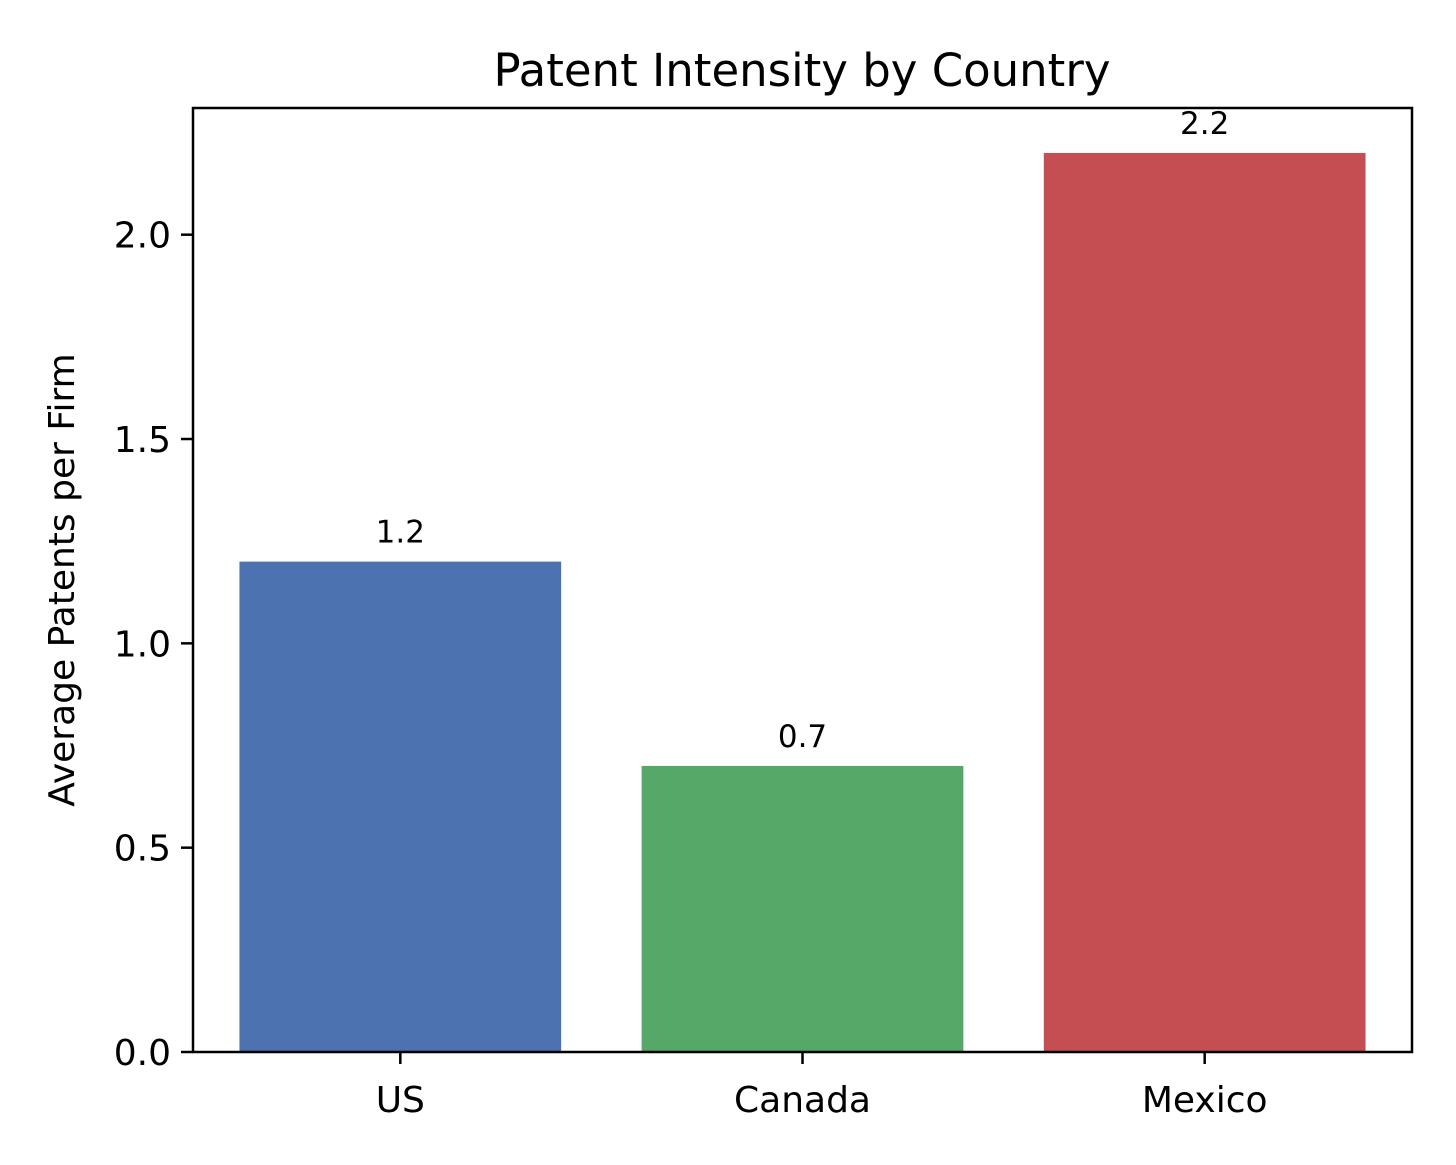  What do you see at coordinates (142, 440) in the screenshot?
I see `y-tick-label: 1.5` at bounding box center [142, 440].